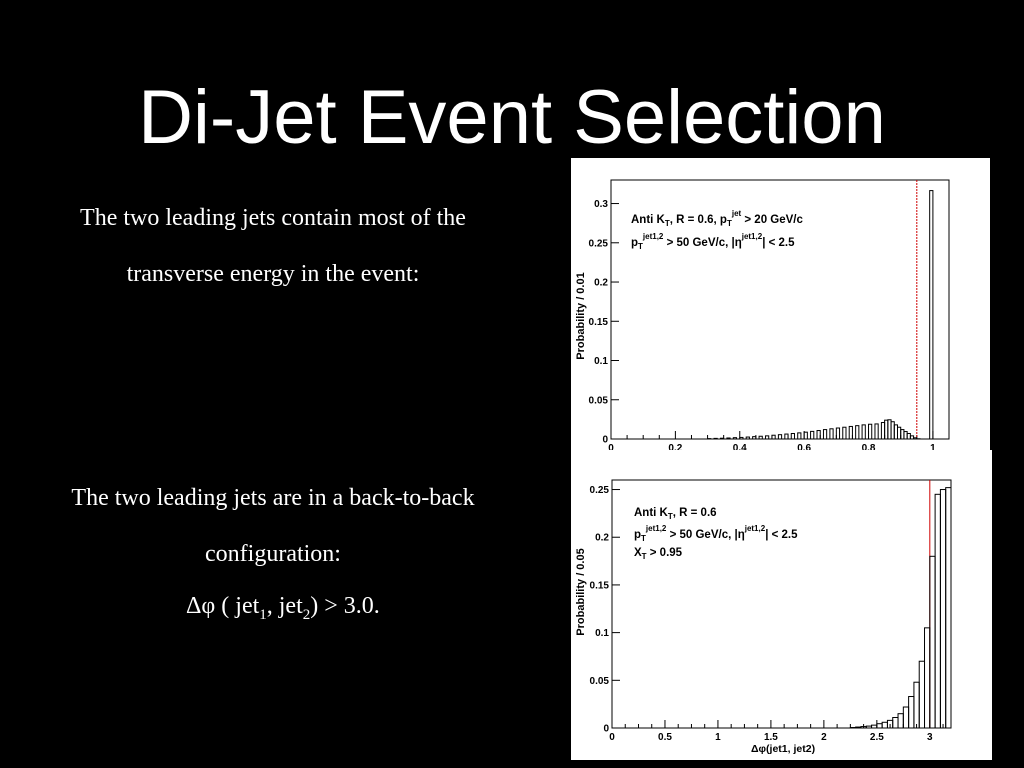  I want to click on dphi-plot-area: 0 0.05 0.1 0.15 0.2 0.25 0 0.5 1 1.5 2 2.5 3, so click(771, 611).